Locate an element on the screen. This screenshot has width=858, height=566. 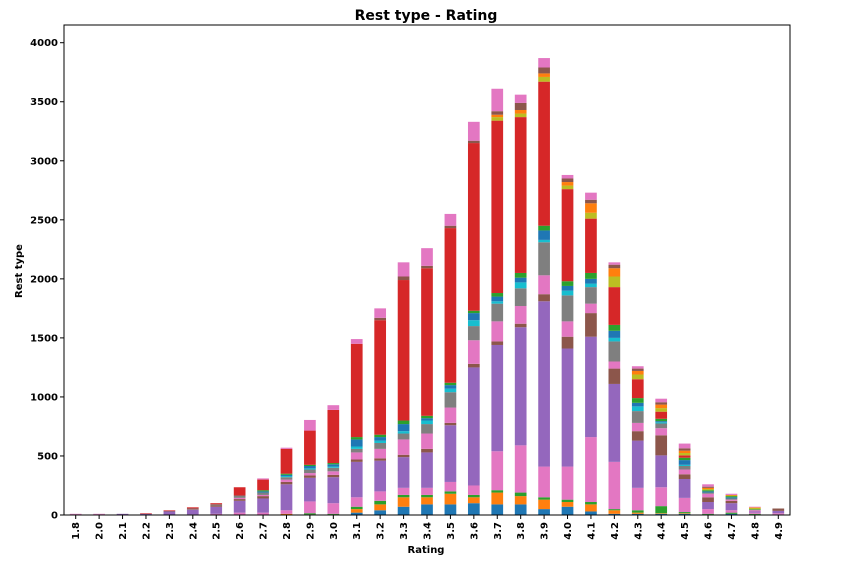
bar-segment-4.2-s3 is located at coordinates (614, 485).